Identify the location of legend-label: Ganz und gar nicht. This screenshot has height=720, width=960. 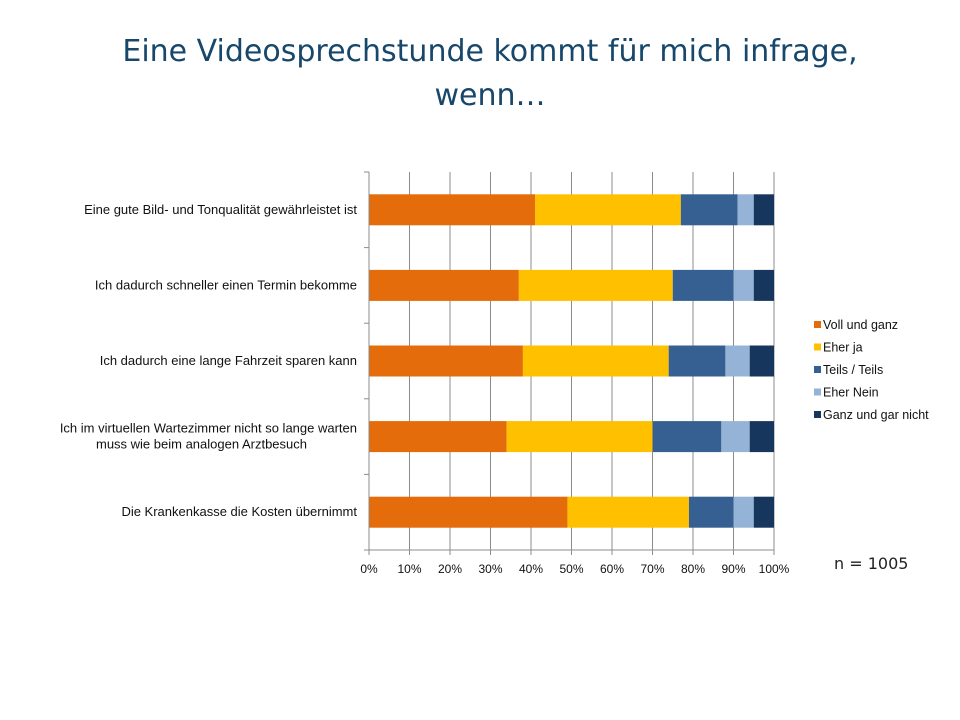
(876, 415).